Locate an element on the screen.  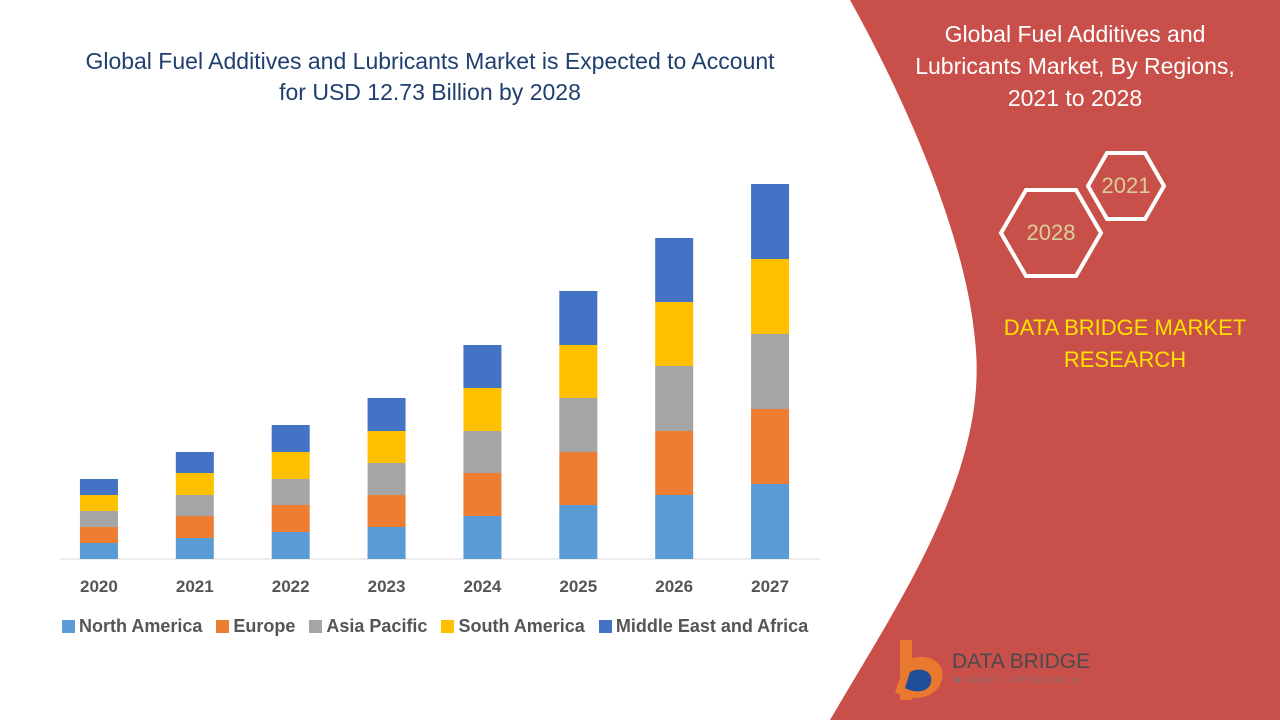
x-tick-label: 2020 is located at coordinates (99, 586).